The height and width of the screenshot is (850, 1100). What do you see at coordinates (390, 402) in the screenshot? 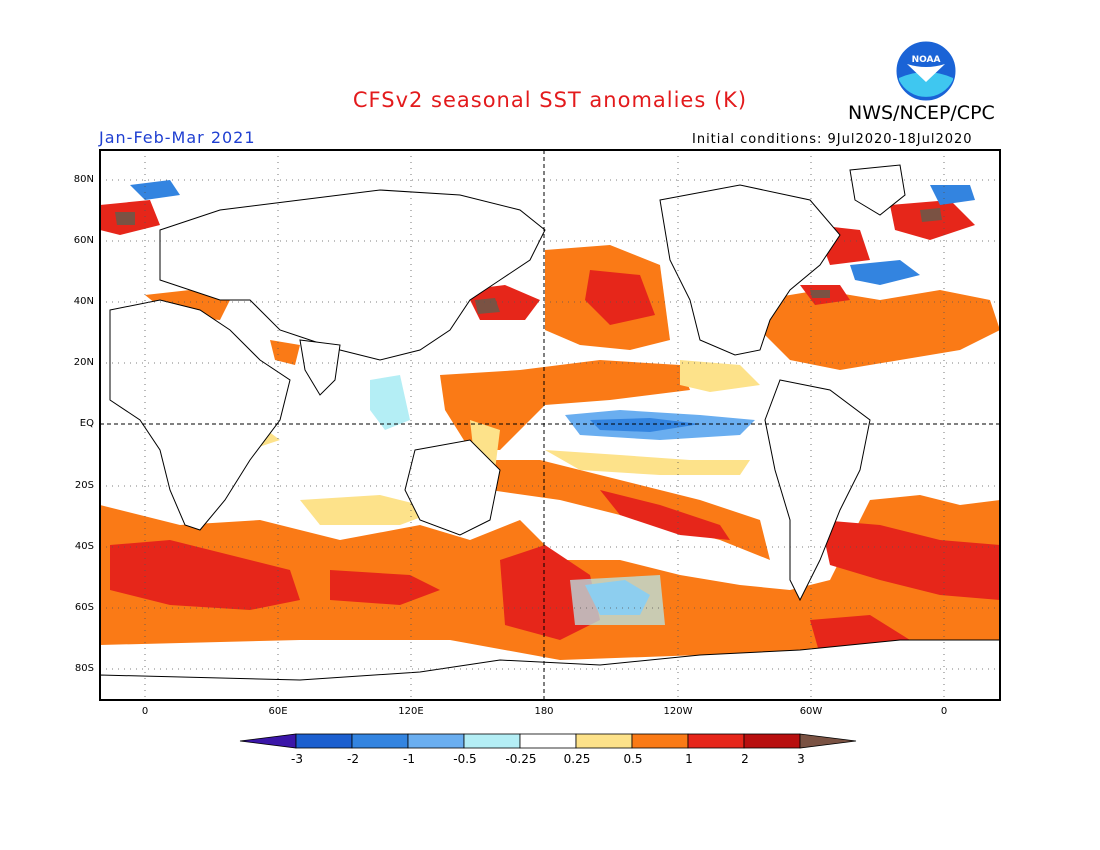
I see `indonesia-cool` at bounding box center [390, 402].